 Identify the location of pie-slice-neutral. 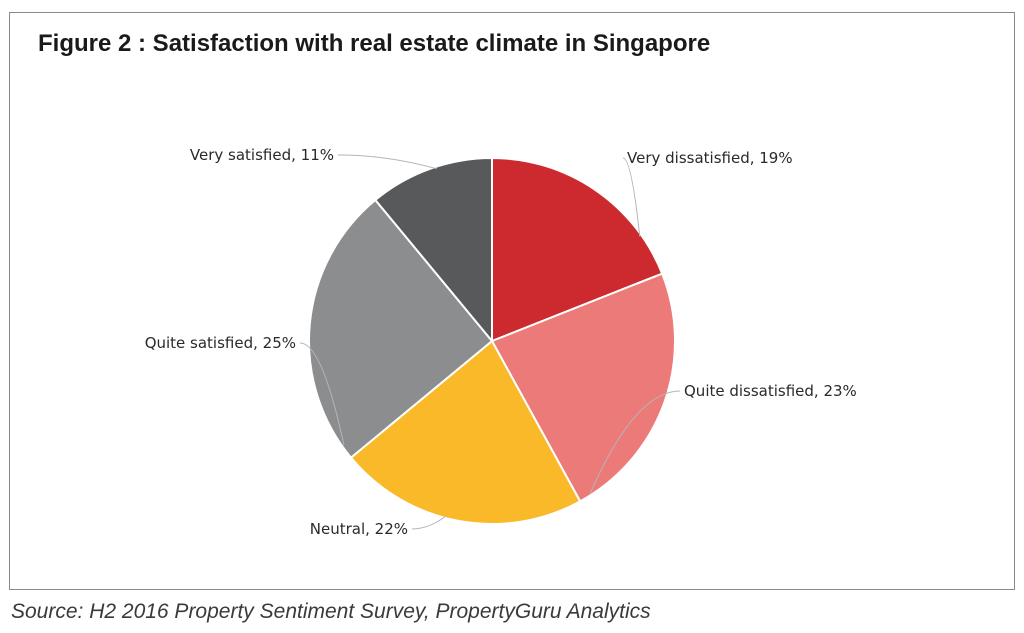
(465, 432).